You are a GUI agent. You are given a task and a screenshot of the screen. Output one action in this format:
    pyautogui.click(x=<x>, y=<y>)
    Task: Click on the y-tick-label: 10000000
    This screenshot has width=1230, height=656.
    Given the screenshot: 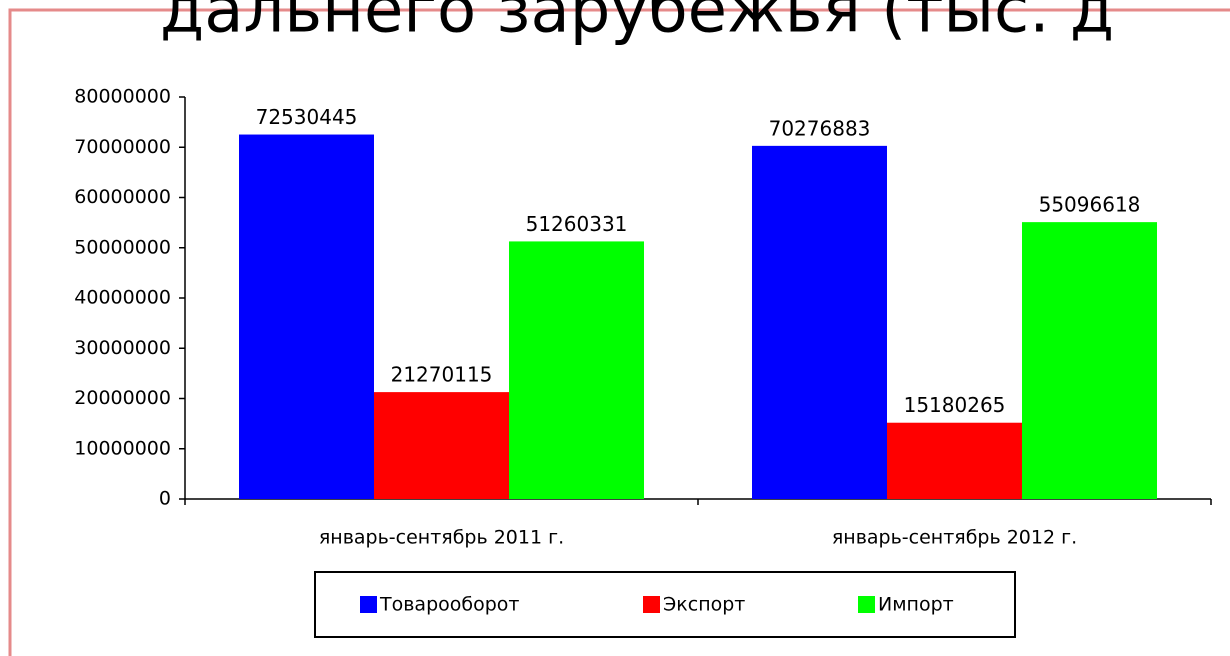 What is the action you would take?
    pyautogui.click(x=122, y=448)
    